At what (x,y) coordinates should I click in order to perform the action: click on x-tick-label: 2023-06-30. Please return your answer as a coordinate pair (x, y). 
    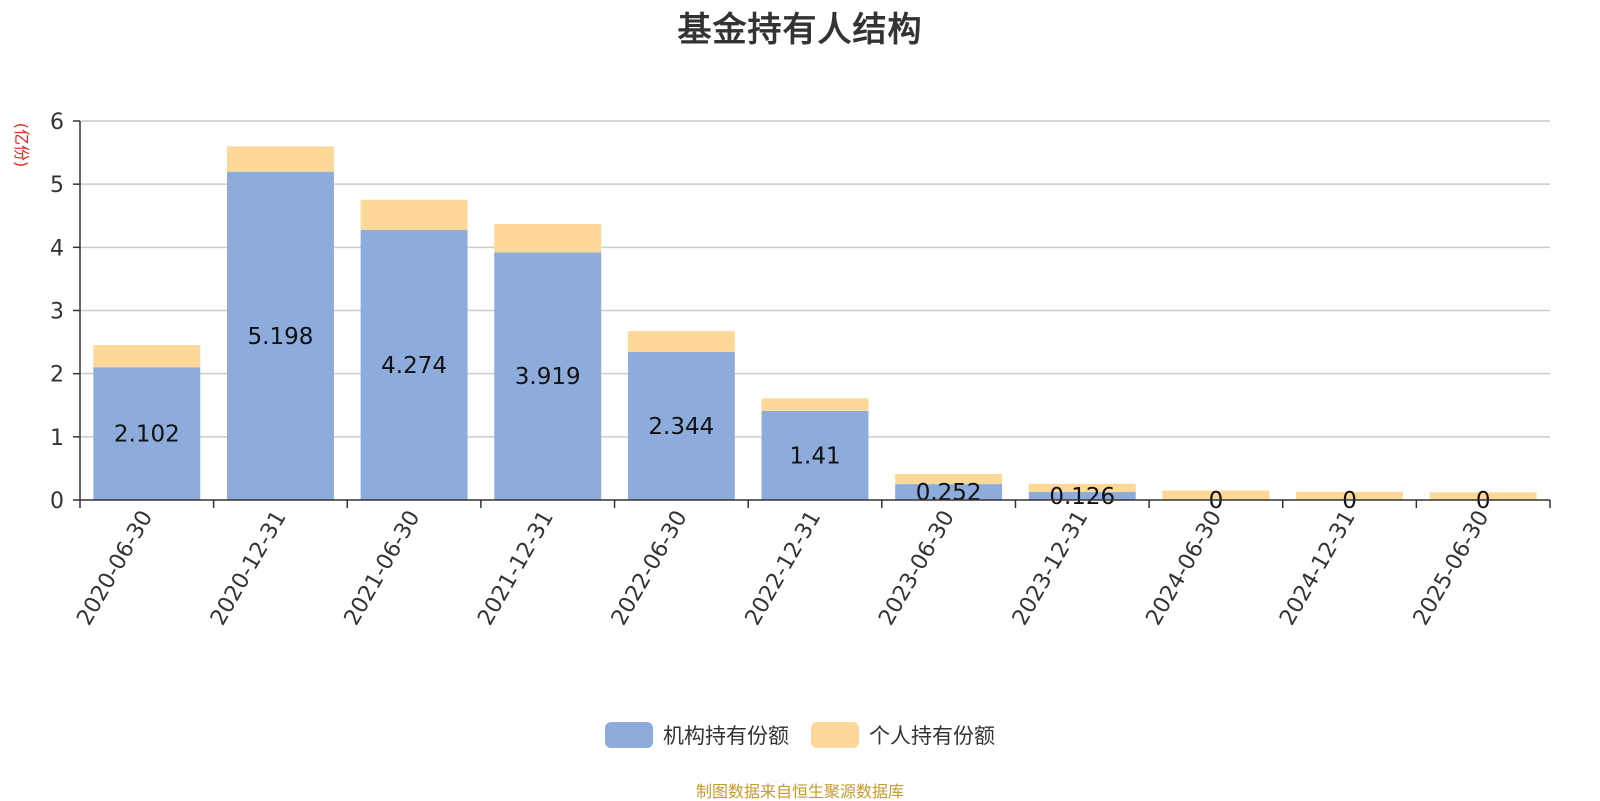
    Looking at the image, I should click on (917, 568).